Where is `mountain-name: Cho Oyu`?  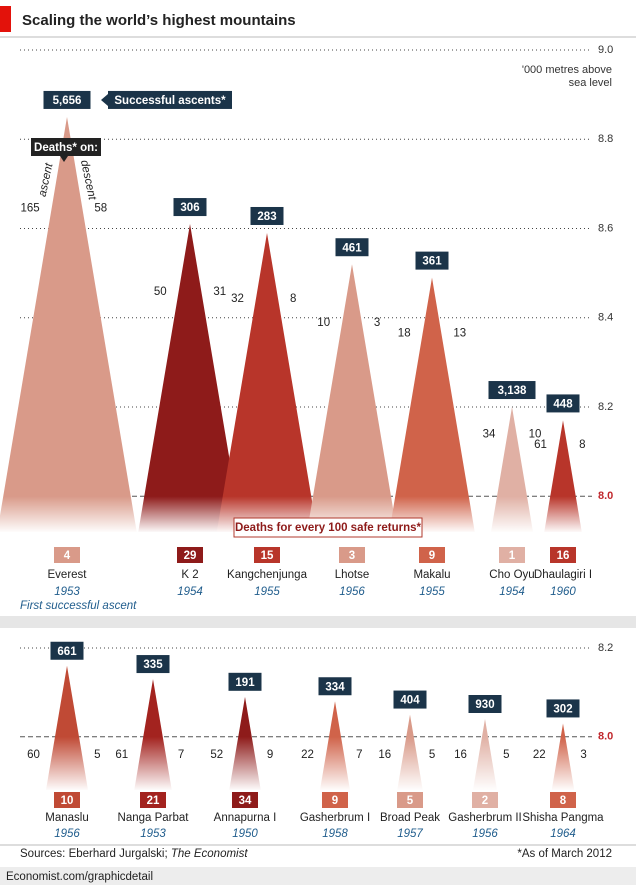 mountain-name: Cho Oyu is located at coordinates (511, 575).